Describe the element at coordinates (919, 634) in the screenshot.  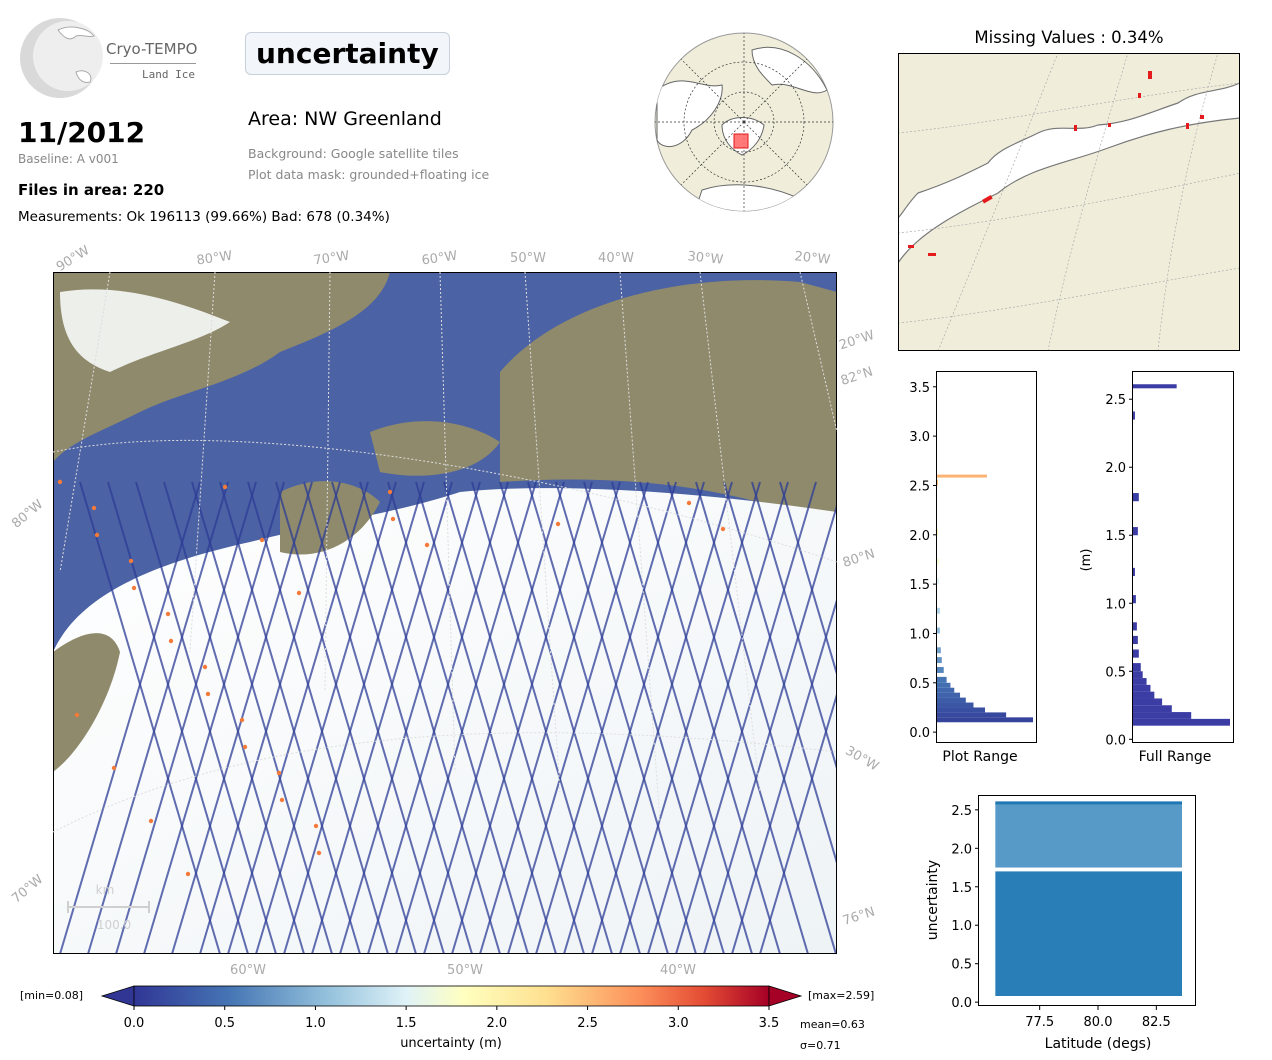
I see `hist-ytick-label: 1.0` at that location.